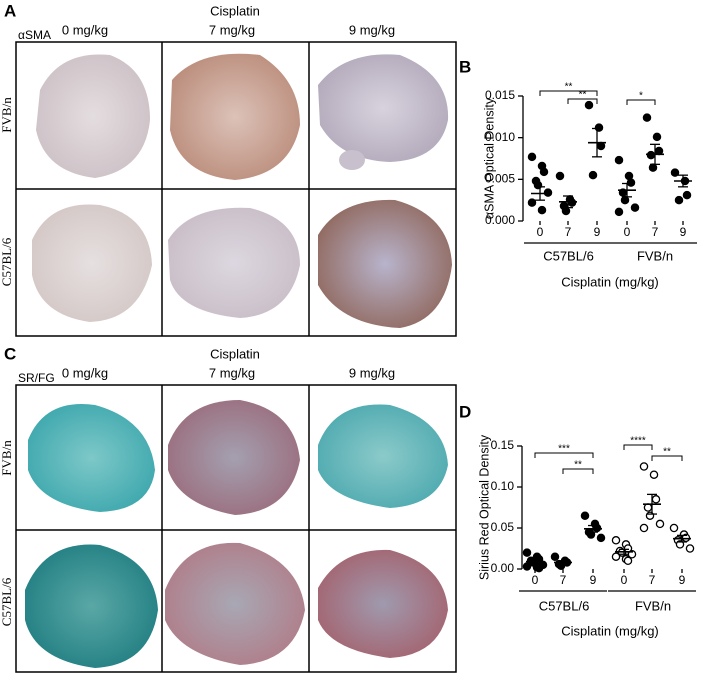 This screenshot has height=674, width=704. Describe the element at coordinates (641, 96) in the screenshot. I see `significance-label: *` at that location.